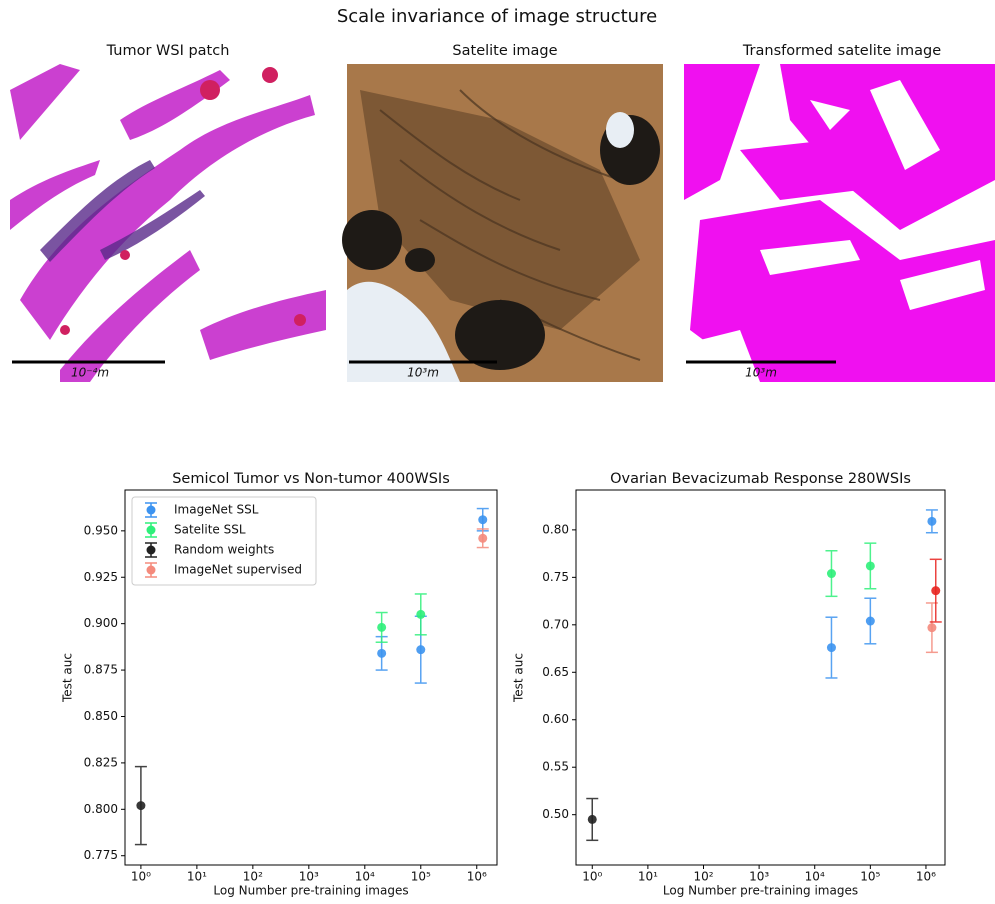 The image size is (995, 904). Describe the element at coordinates (311, 479) in the screenshot. I see `chart-title: Semicol Tumor vs Non-tumor 400WSIs` at that location.